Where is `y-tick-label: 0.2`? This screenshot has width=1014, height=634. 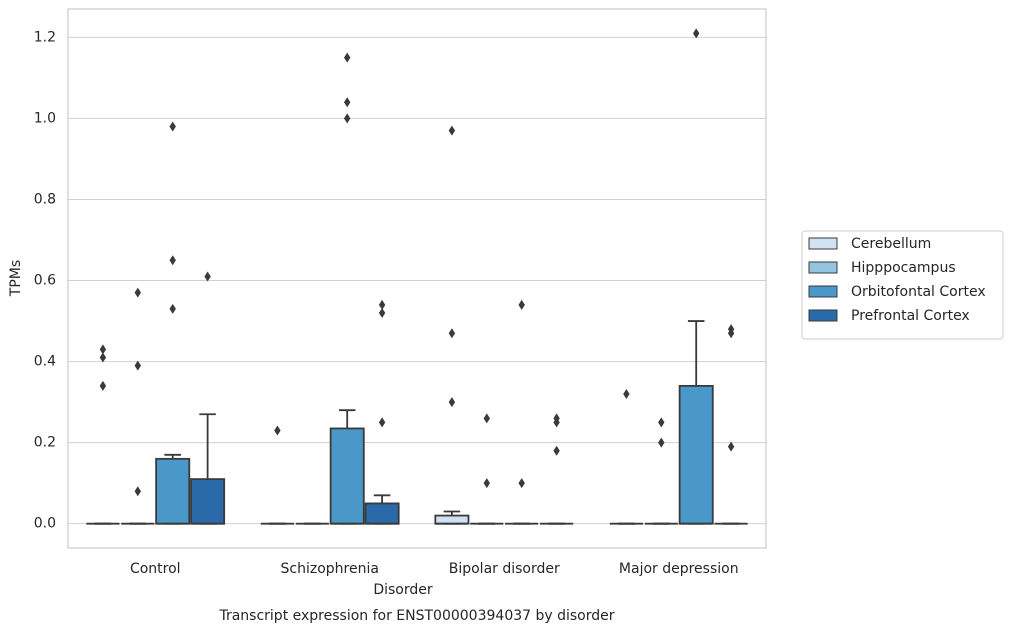
y-tick-label: 0.2 is located at coordinates (45, 443).